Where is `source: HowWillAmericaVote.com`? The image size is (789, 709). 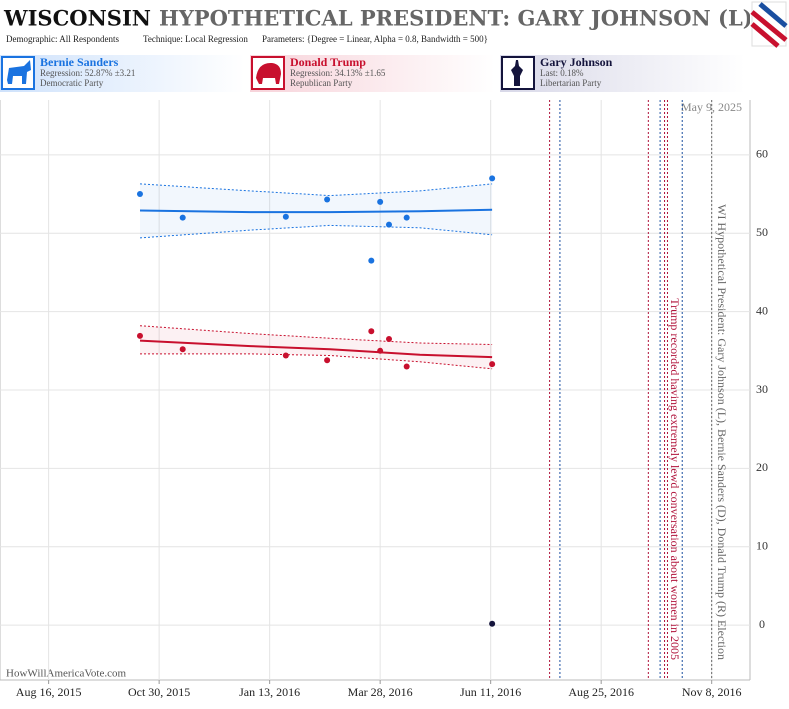
source: HowWillAmericaVote.com is located at coordinates (66, 674).